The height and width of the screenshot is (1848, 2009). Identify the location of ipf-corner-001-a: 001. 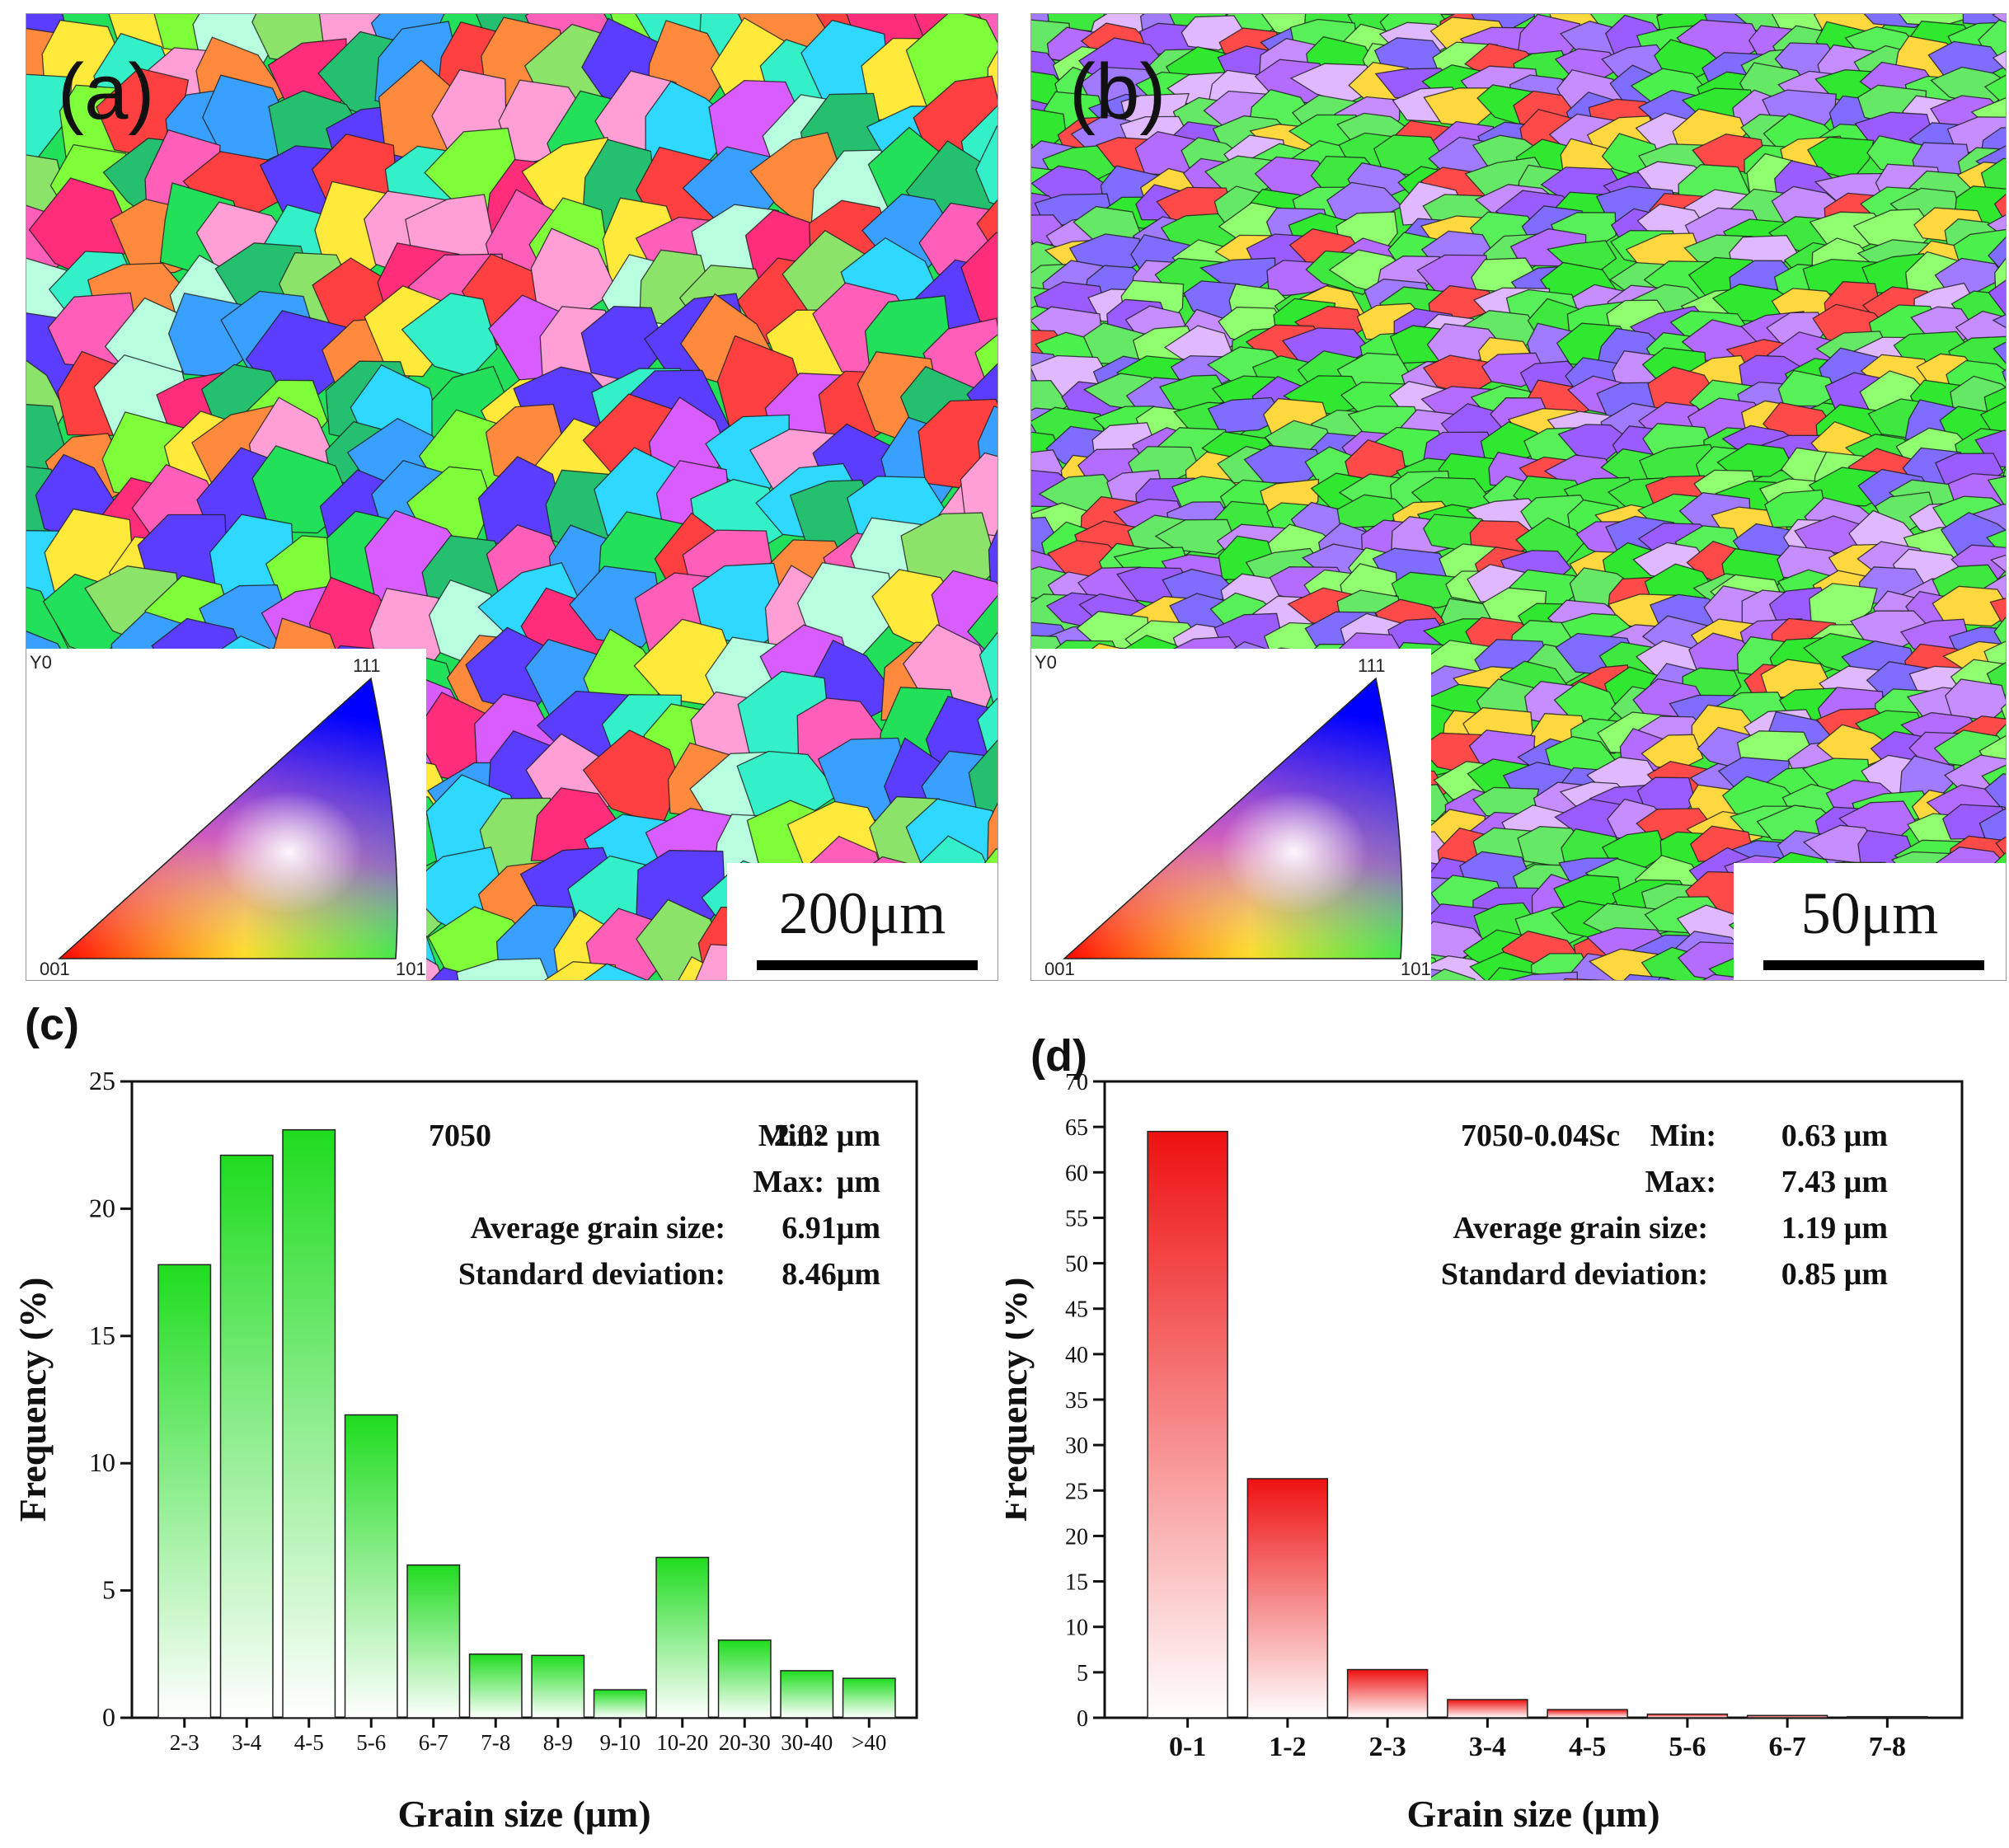
(55, 969).